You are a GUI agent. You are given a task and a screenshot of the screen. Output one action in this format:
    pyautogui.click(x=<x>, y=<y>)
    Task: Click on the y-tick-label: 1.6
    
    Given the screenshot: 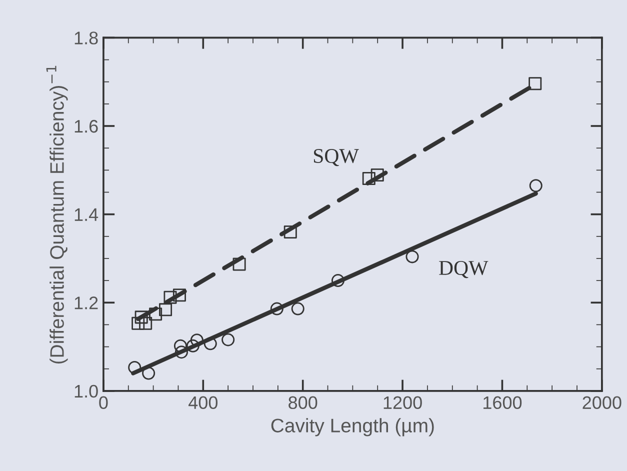 What is the action you would take?
    pyautogui.click(x=86, y=126)
    